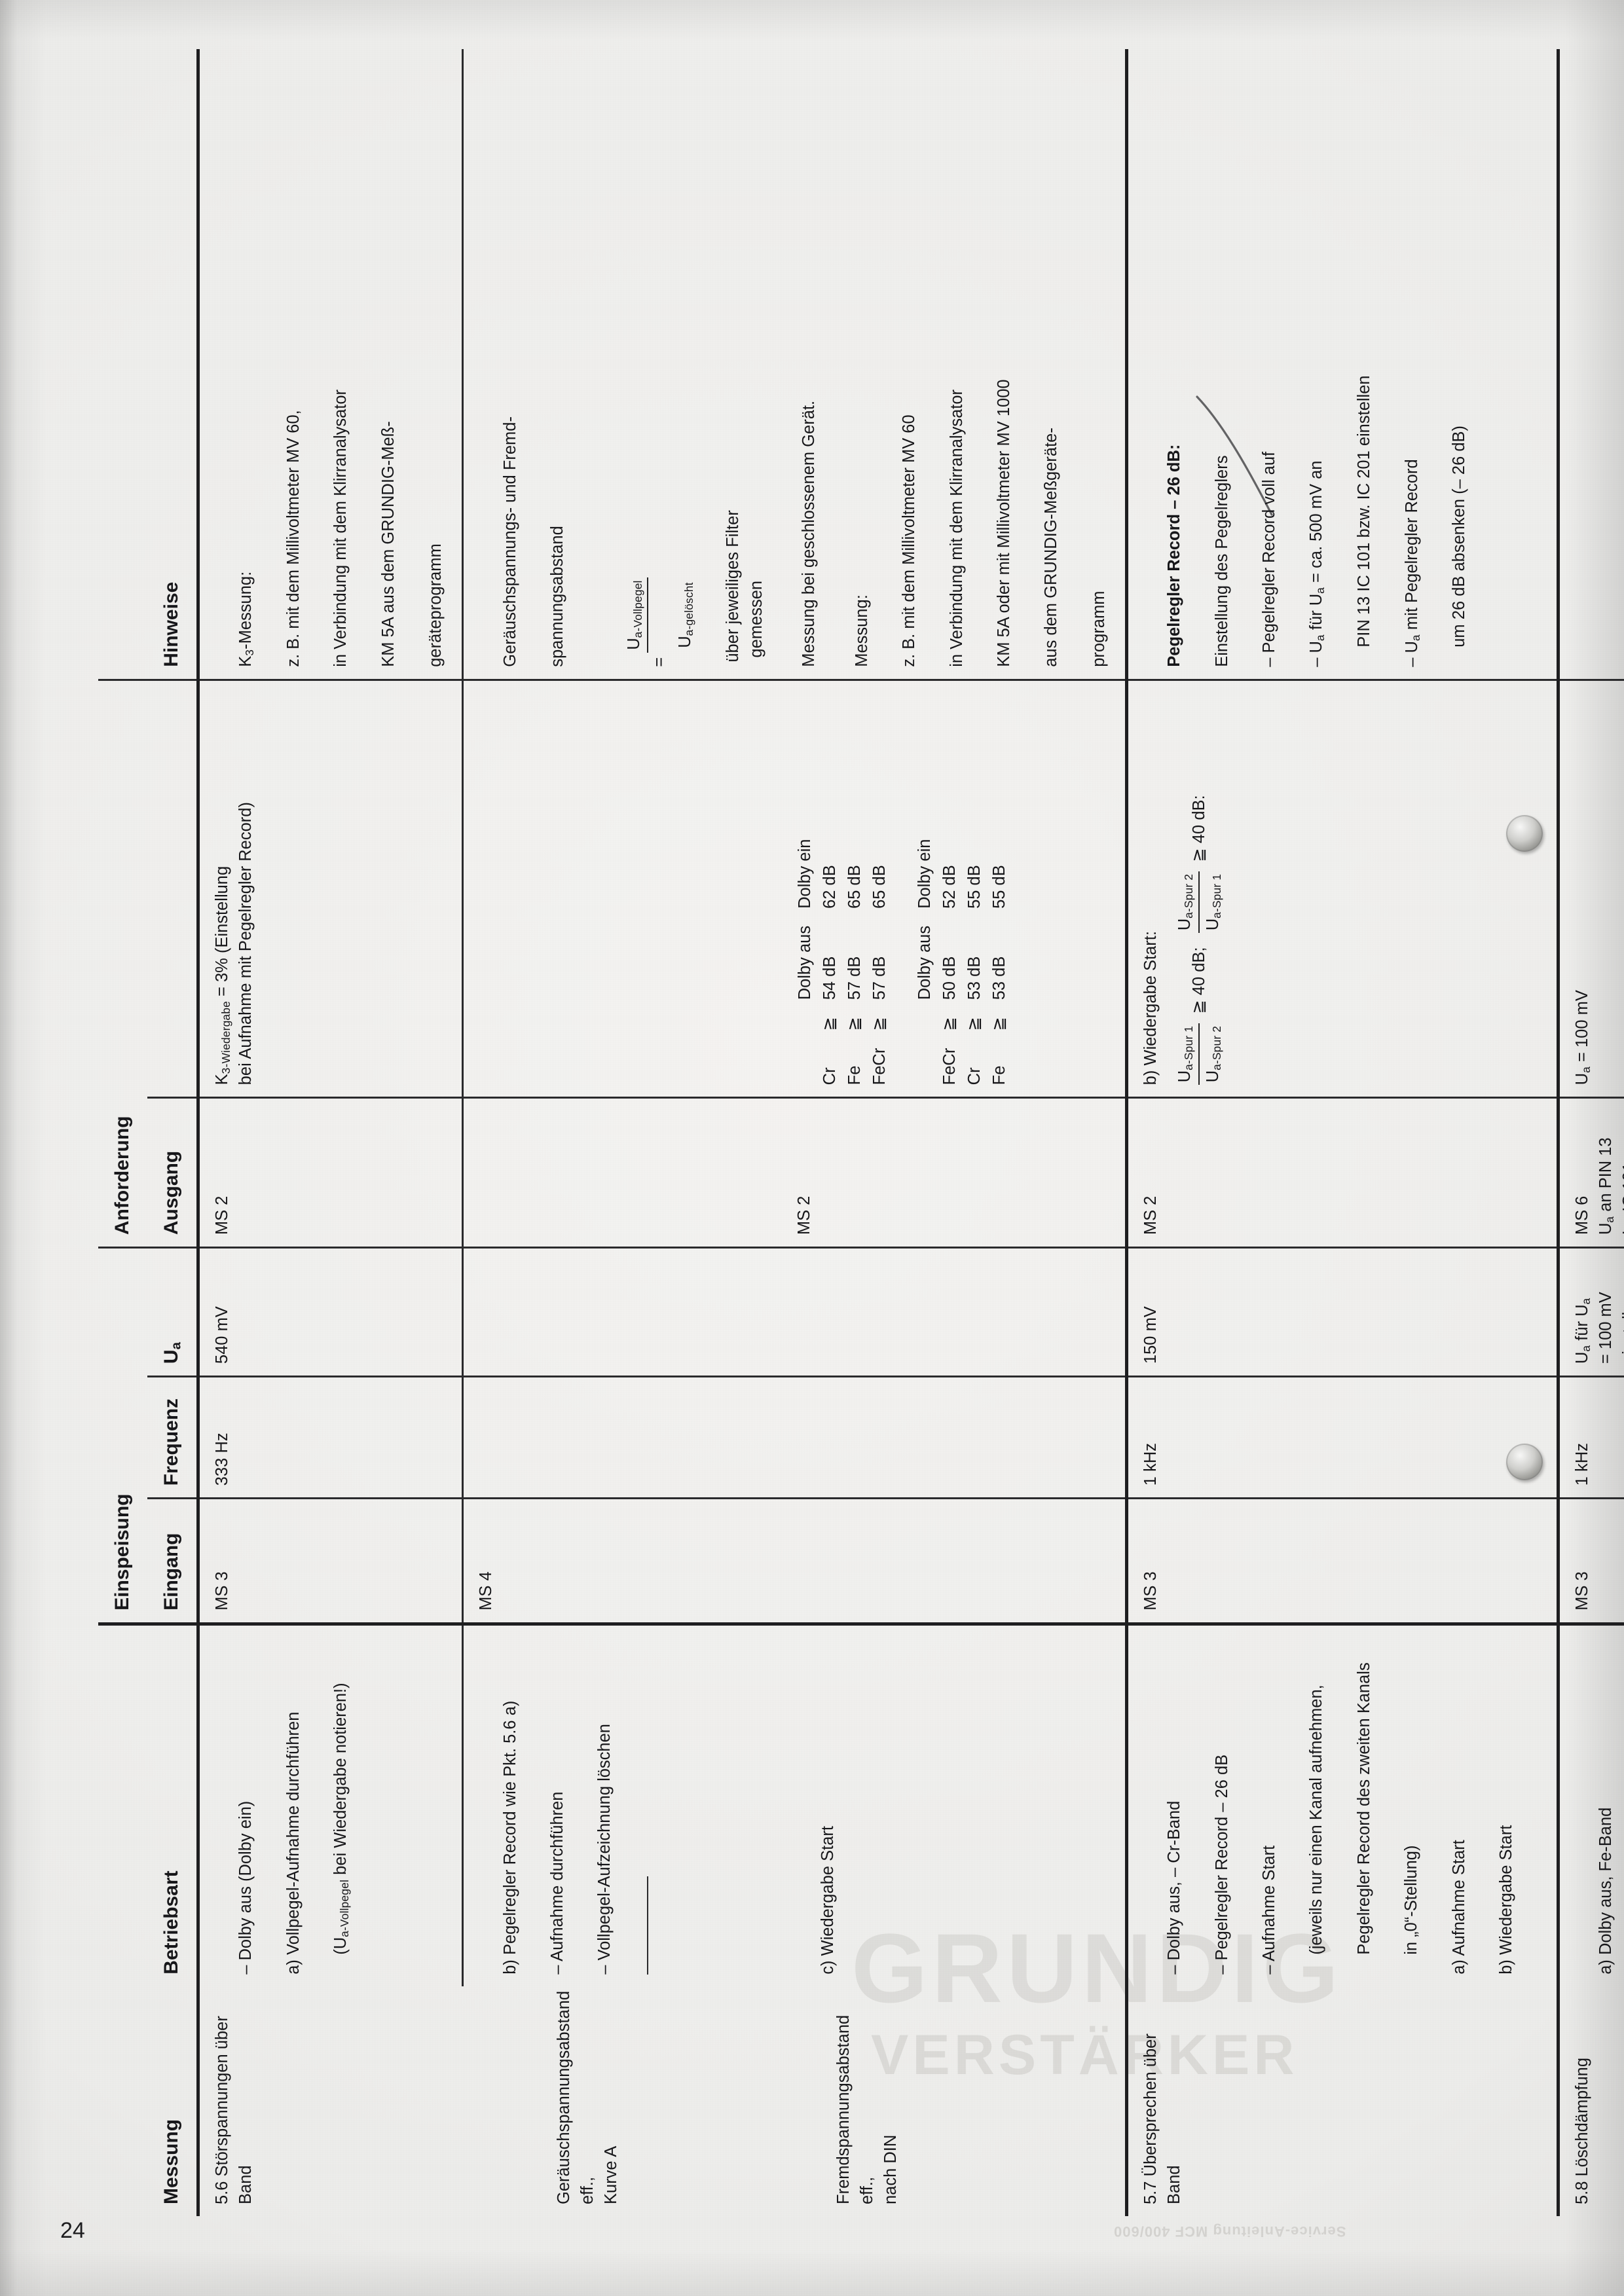 The height and width of the screenshot is (2296, 1624). What do you see at coordinates (1591, 1172) in the screenshot?
I see `cell-ausgang: MS 6 Ua an PIN 13 L.: IC 101 R: IC 201` at bounding box center [1591, 1172].